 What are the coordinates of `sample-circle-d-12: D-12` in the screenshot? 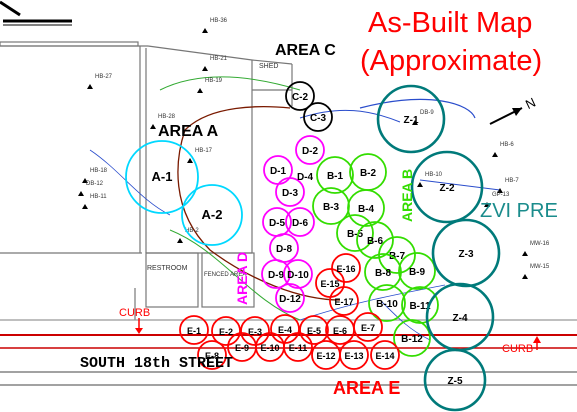 It's located at (290, 298).